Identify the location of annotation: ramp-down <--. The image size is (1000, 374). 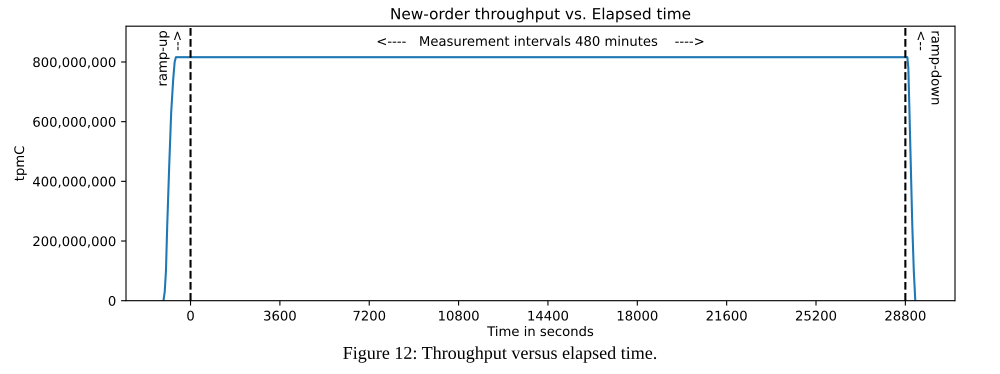
(929, 67).